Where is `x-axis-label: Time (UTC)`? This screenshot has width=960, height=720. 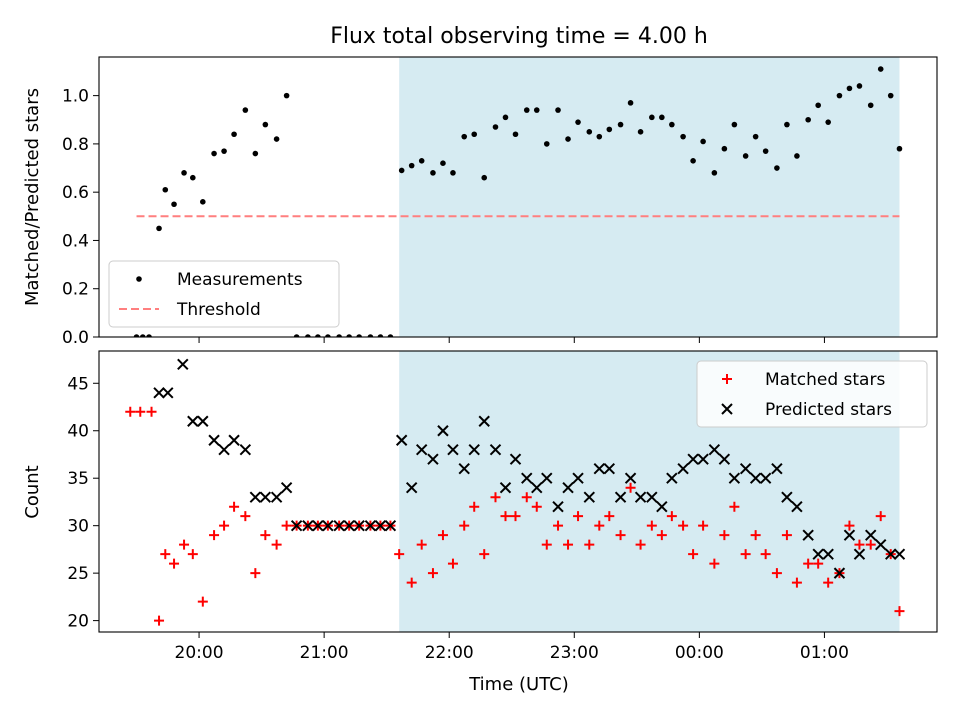 x-axis-label: Time (UTC) is located at coordinates (518, 684).